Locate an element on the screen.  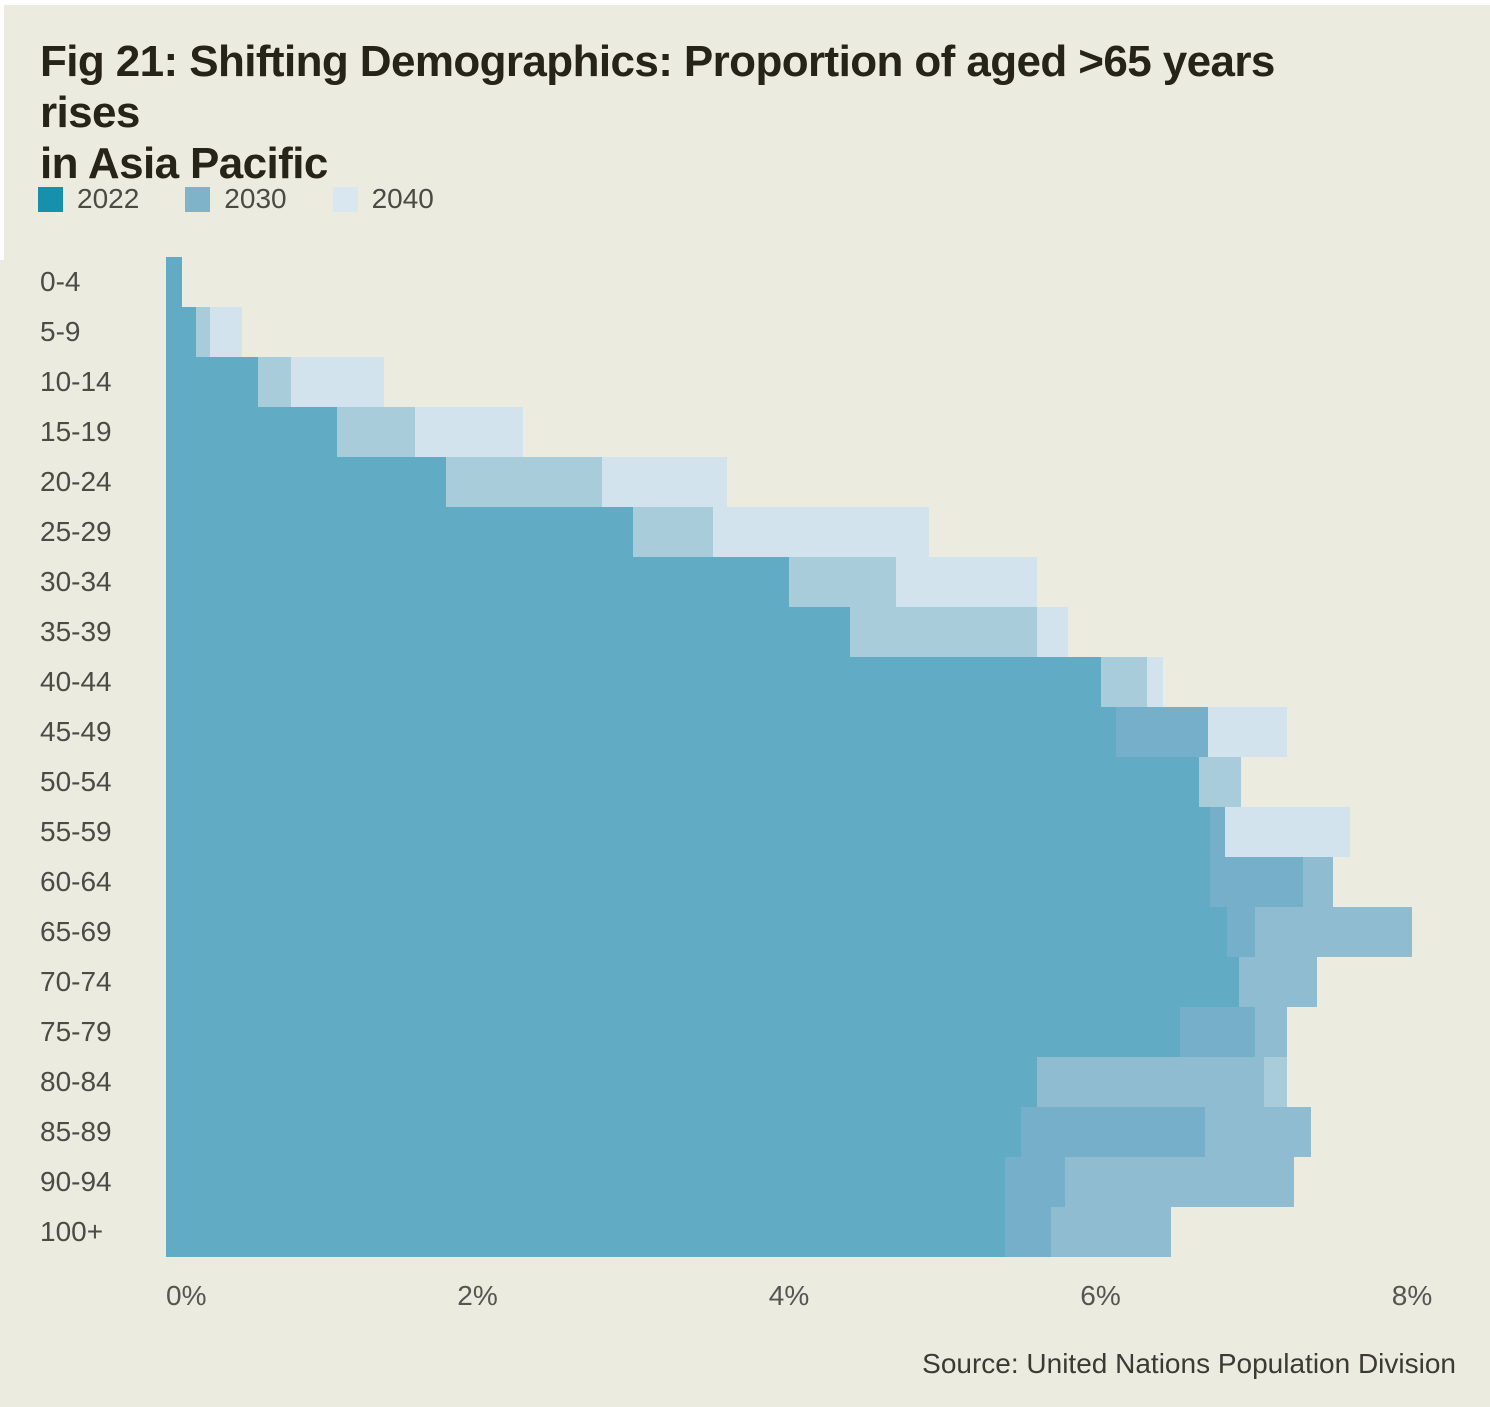
legend-swatch-2030 is located at coordinates (198, 199).